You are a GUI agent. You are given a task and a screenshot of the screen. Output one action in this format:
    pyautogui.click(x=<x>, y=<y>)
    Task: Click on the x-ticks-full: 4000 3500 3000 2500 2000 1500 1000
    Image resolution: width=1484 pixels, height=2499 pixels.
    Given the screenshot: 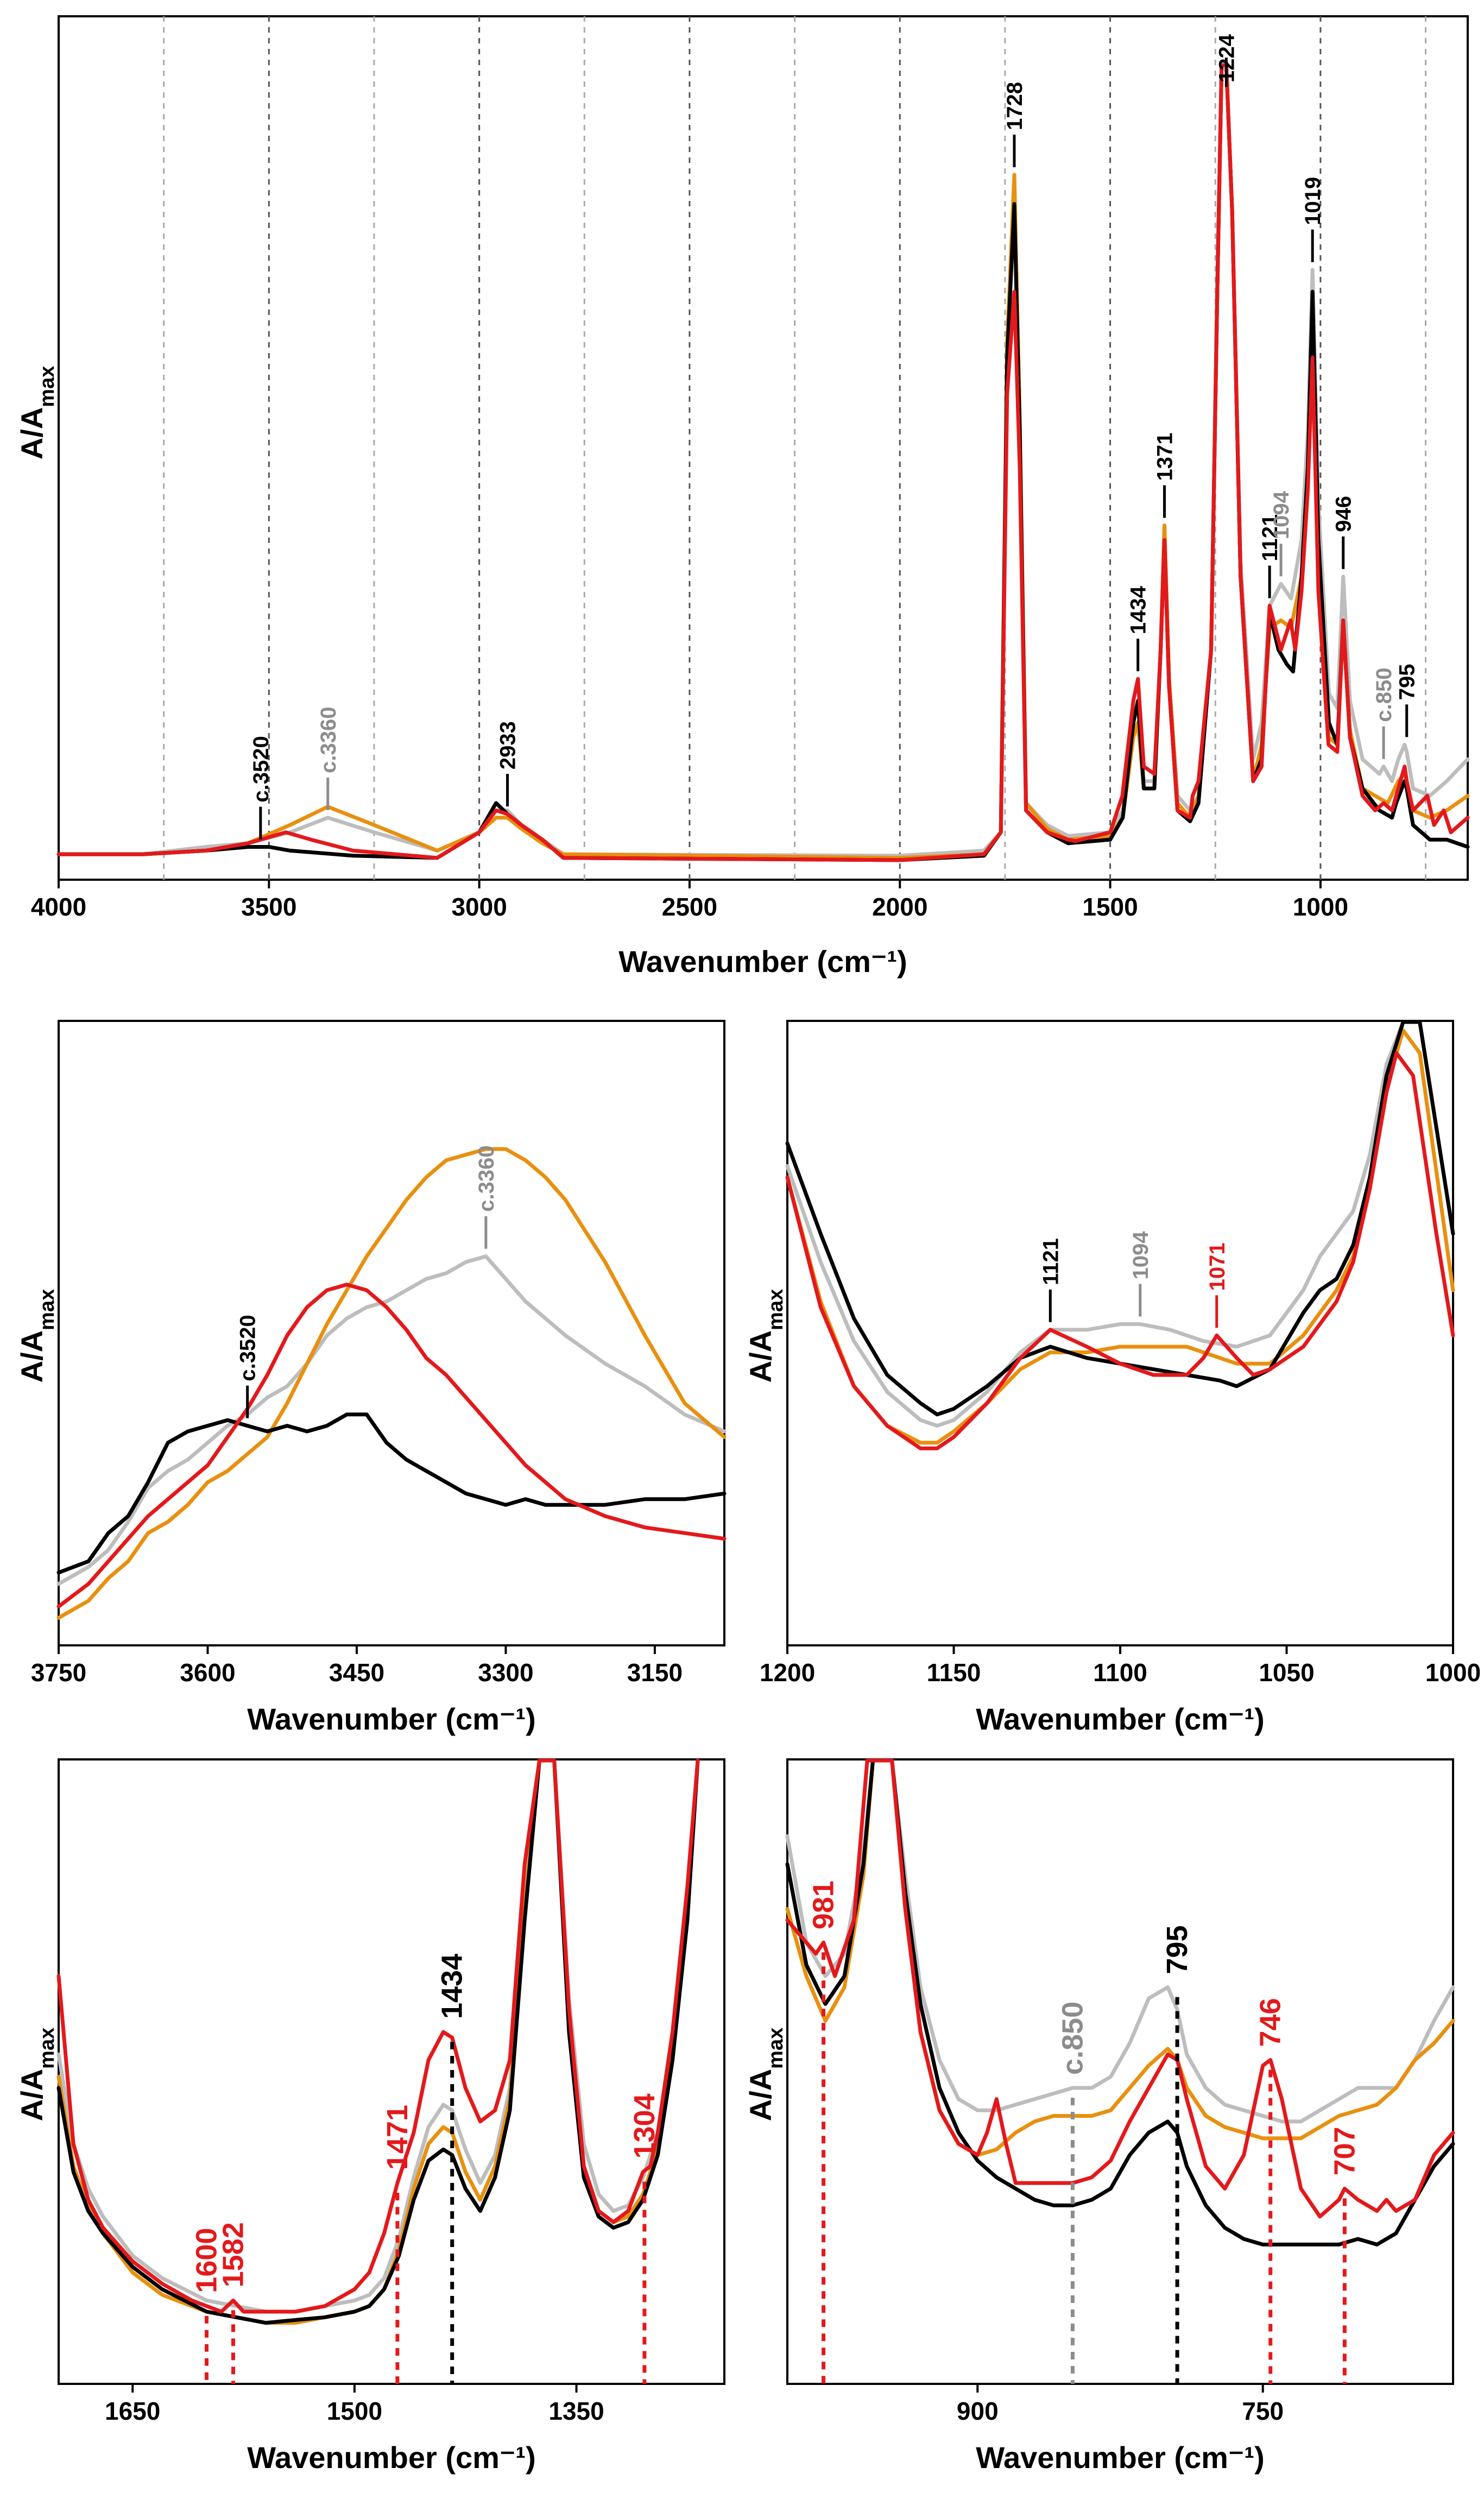 What is the action you would take?
    pyautogui.click(x=689, y=900)
    